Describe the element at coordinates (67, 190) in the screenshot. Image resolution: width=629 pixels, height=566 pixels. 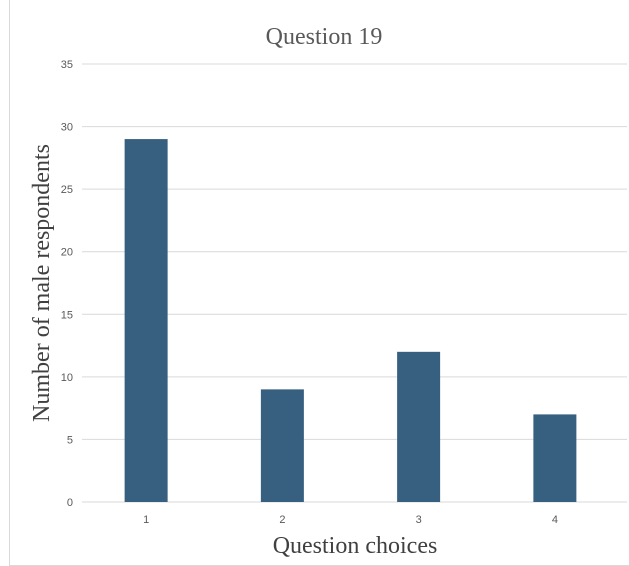
I see `y-tick-label: 25` at that location.